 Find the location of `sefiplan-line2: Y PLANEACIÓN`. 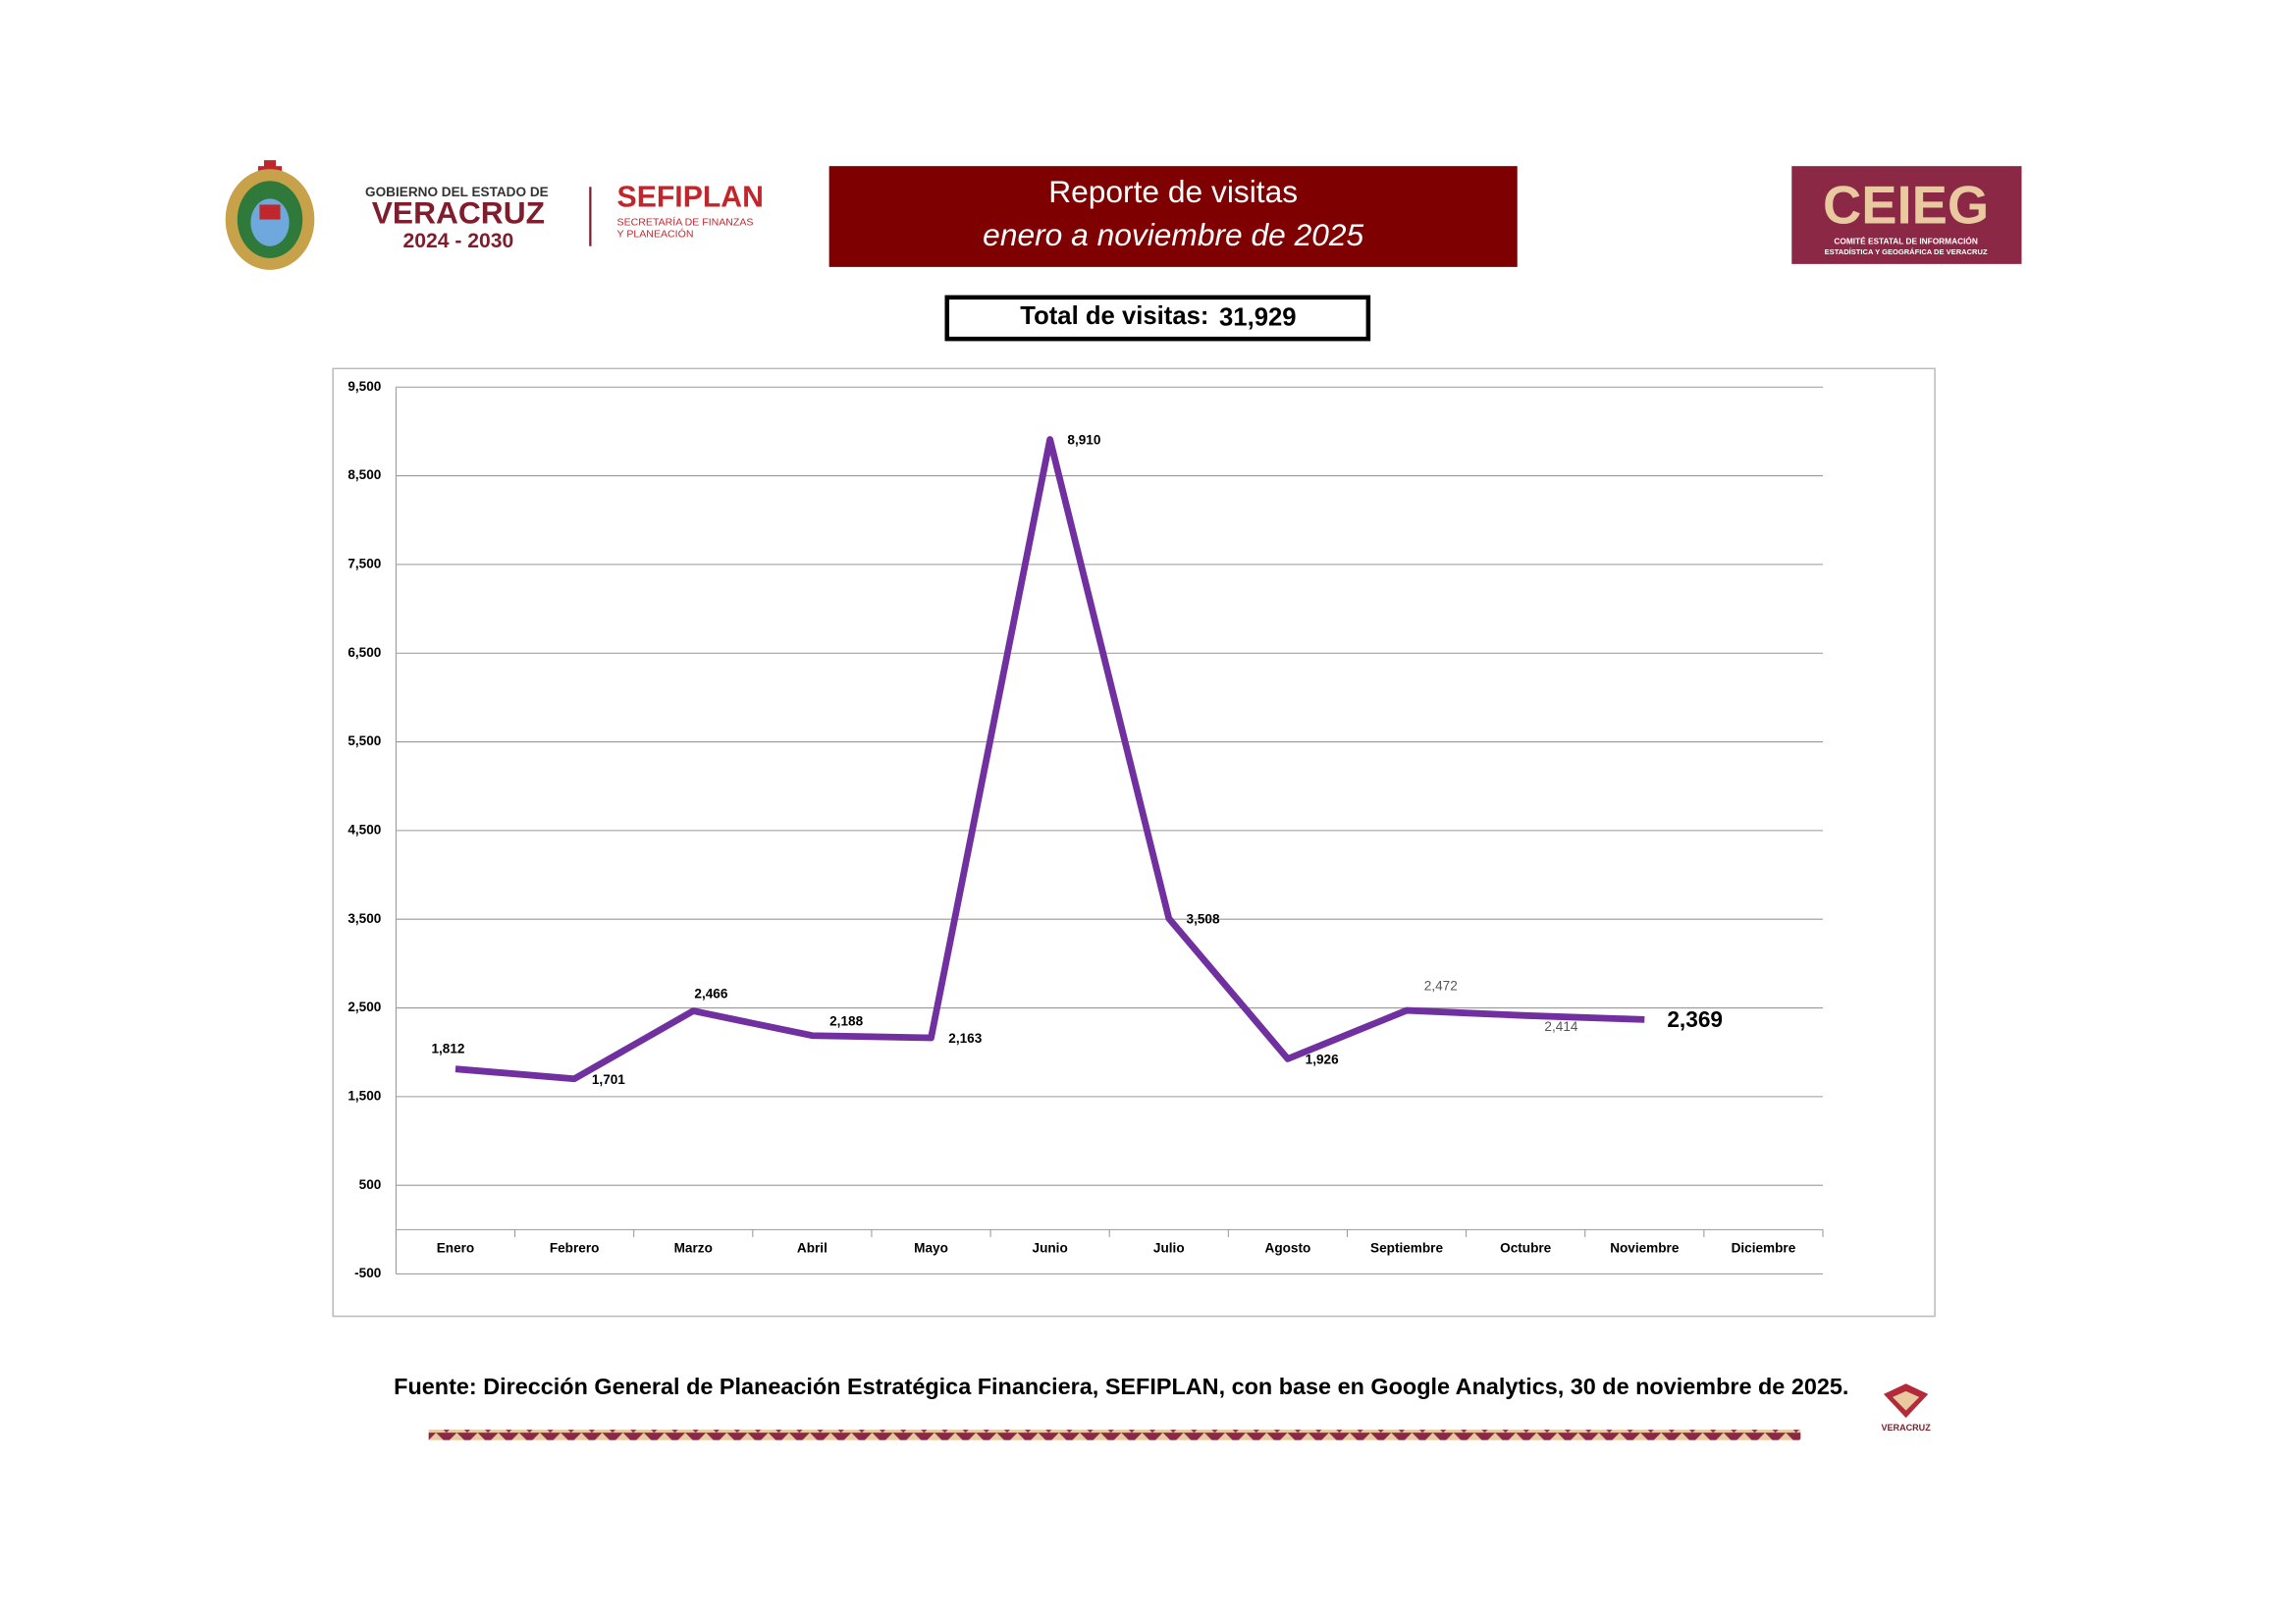

sefiplan-line2: Y PLANEACIÓN is located at coordinates (655, 233).